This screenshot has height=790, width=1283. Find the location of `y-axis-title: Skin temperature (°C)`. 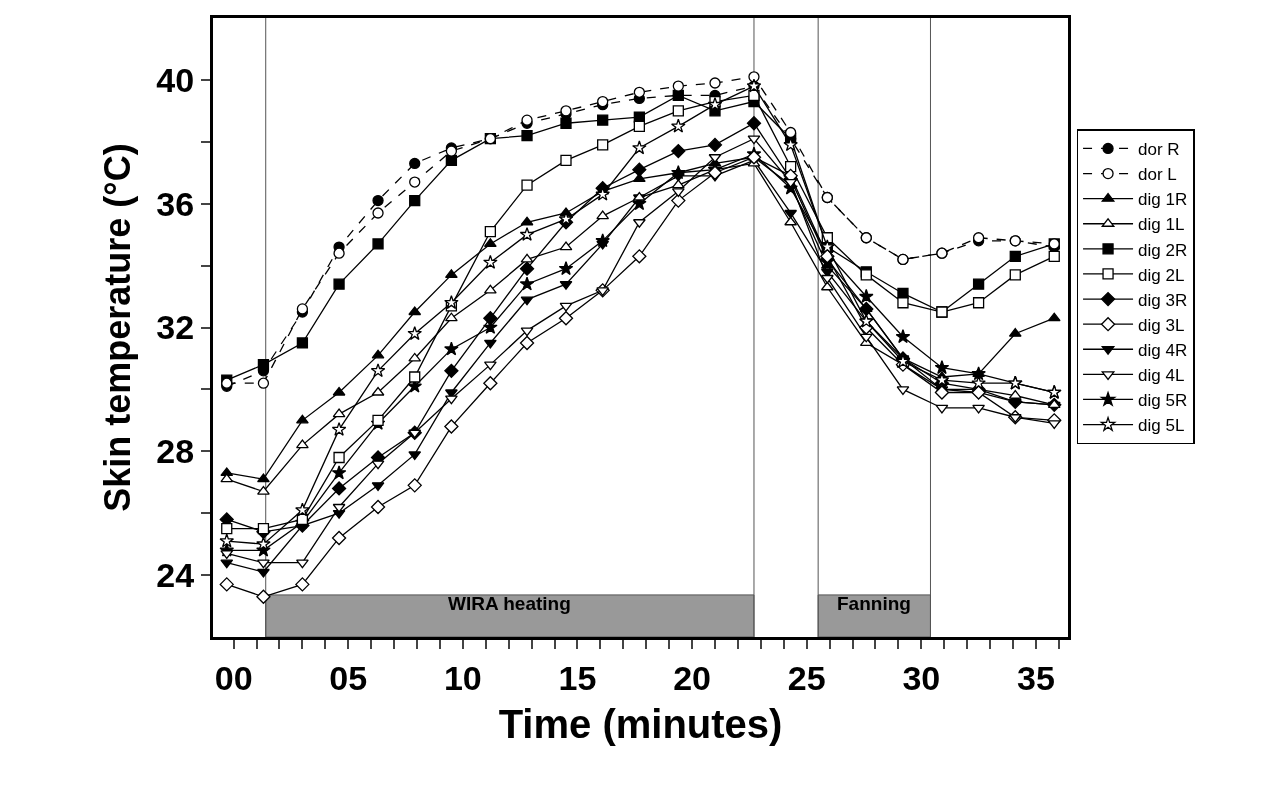

y-axis-title: Skin temperature (°C) is located at coordinates (118, 327).